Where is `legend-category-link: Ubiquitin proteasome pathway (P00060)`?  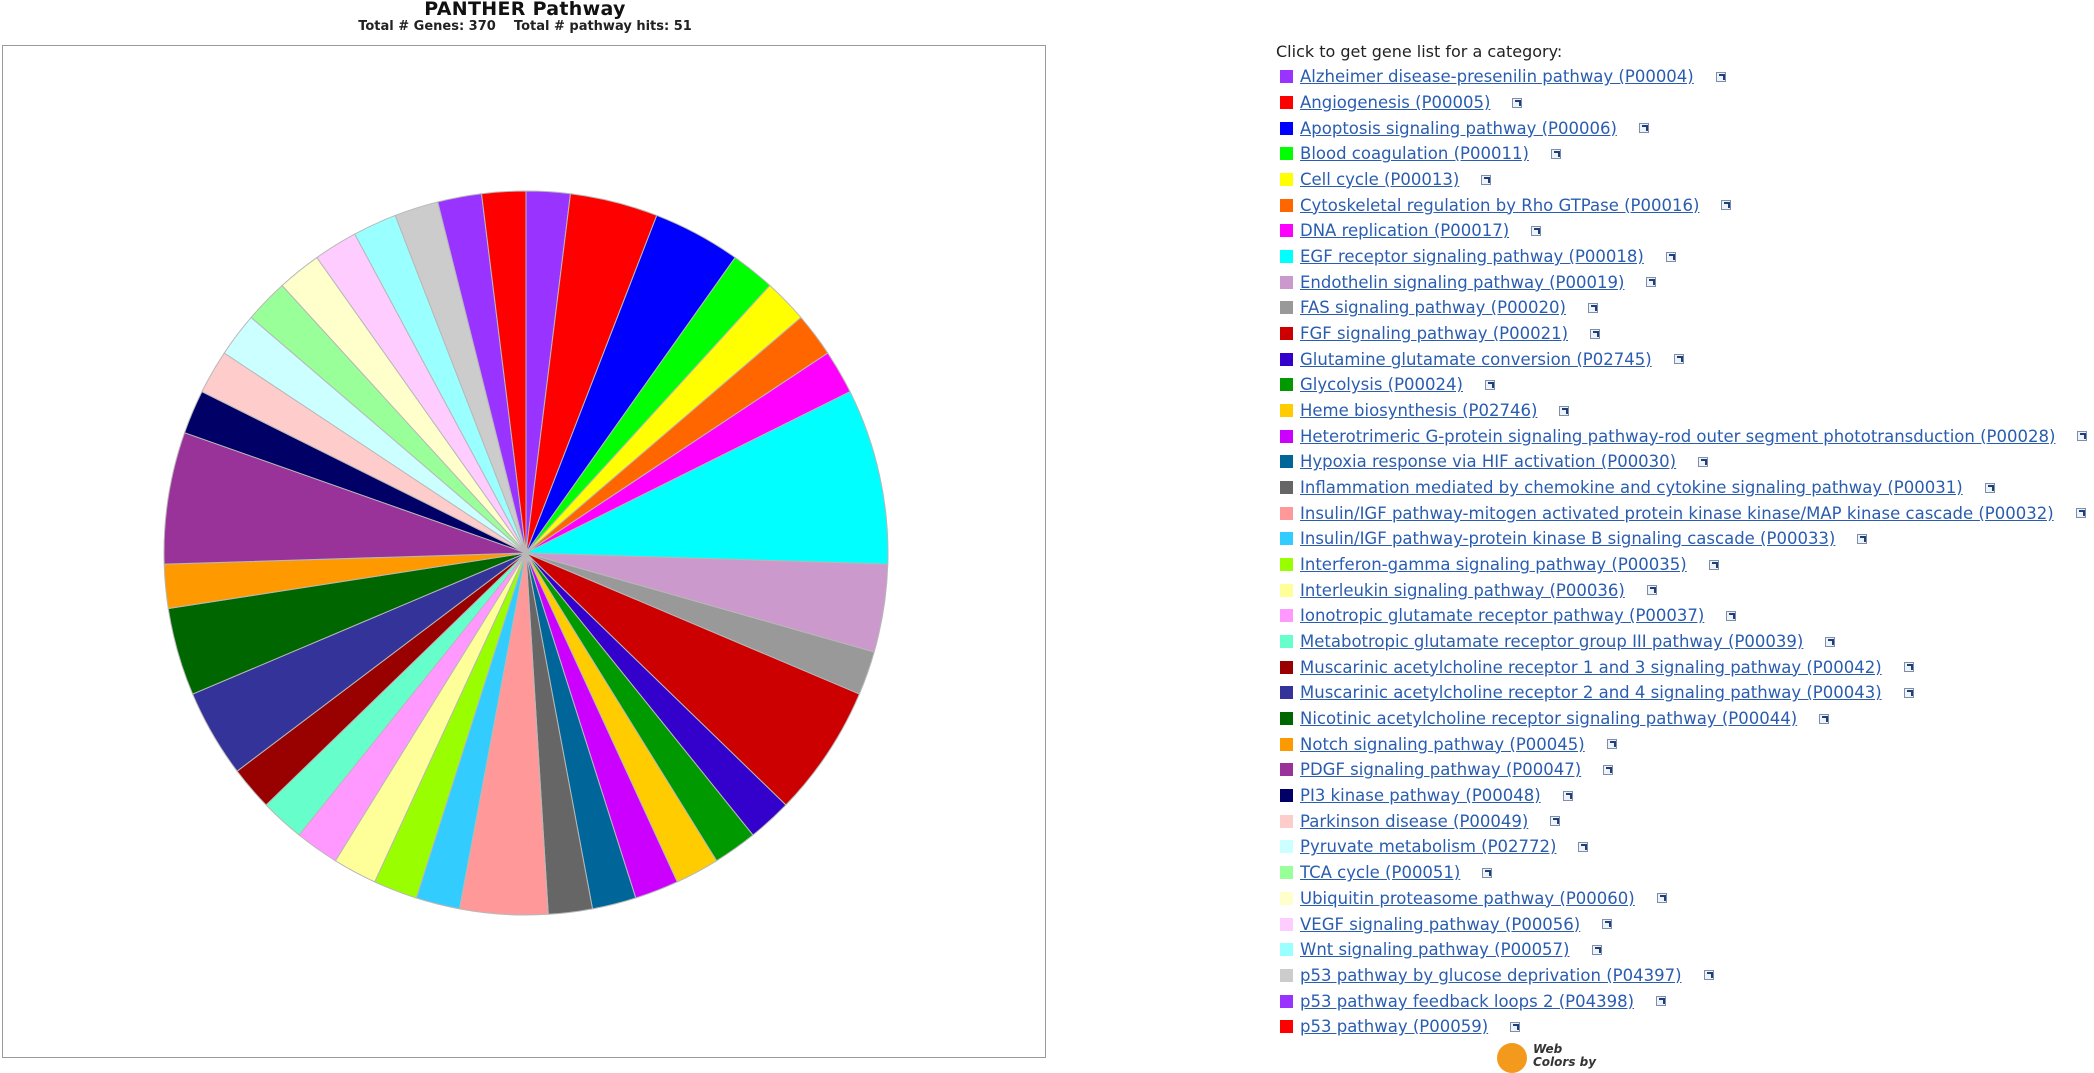 legend-category-link: Ubiquitin proteasome pathway (P00060) is located at coordinates (1467, 898).